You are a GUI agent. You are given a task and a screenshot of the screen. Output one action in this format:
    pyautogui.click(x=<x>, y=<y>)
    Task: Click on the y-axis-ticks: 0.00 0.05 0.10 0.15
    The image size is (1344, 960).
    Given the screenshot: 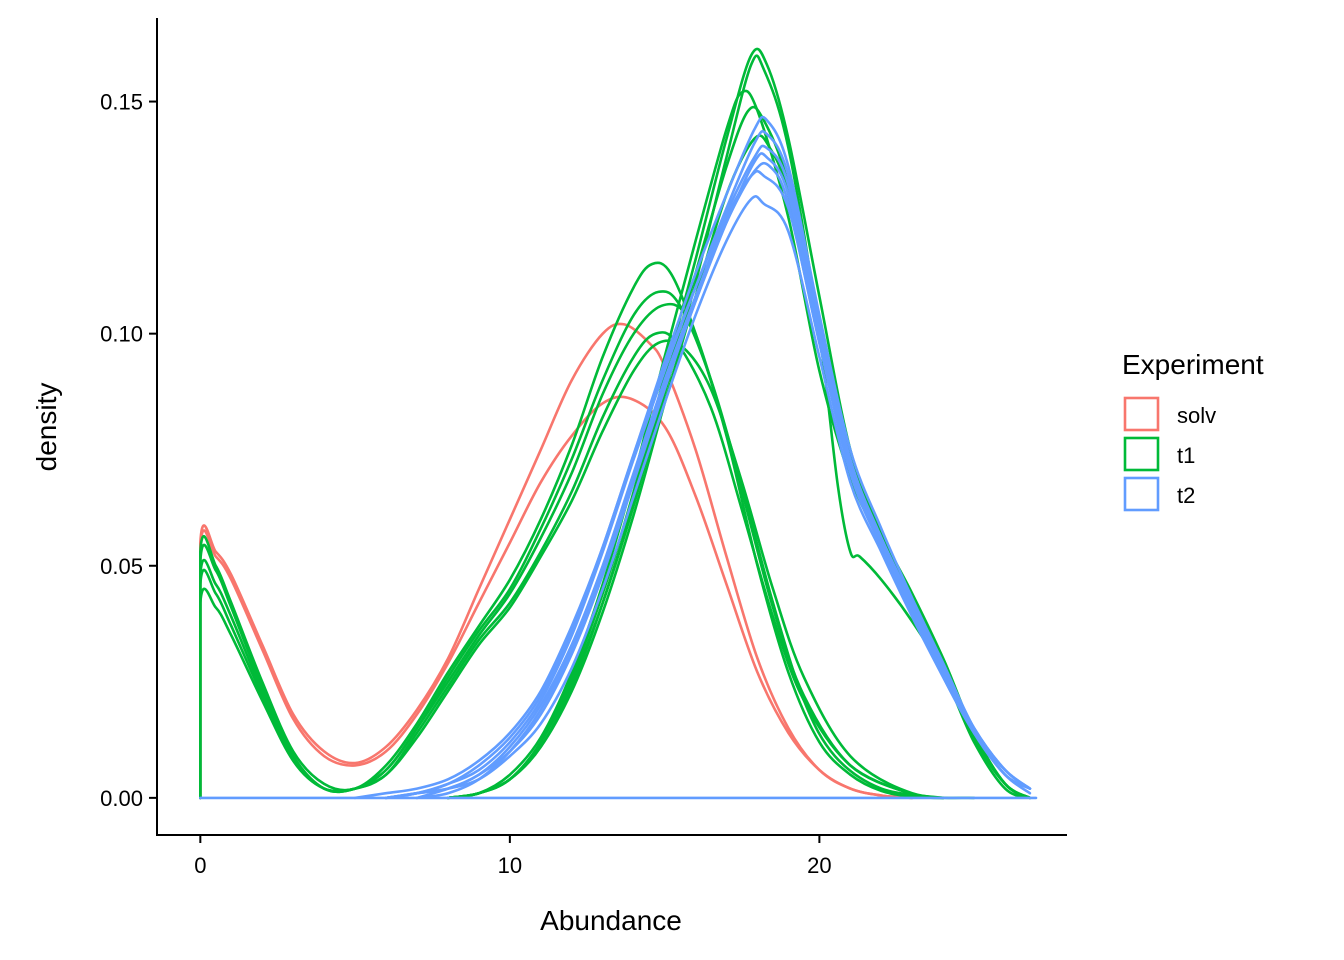 What is the action you would take?
    pyautogui.click(x=128, y=450)
    